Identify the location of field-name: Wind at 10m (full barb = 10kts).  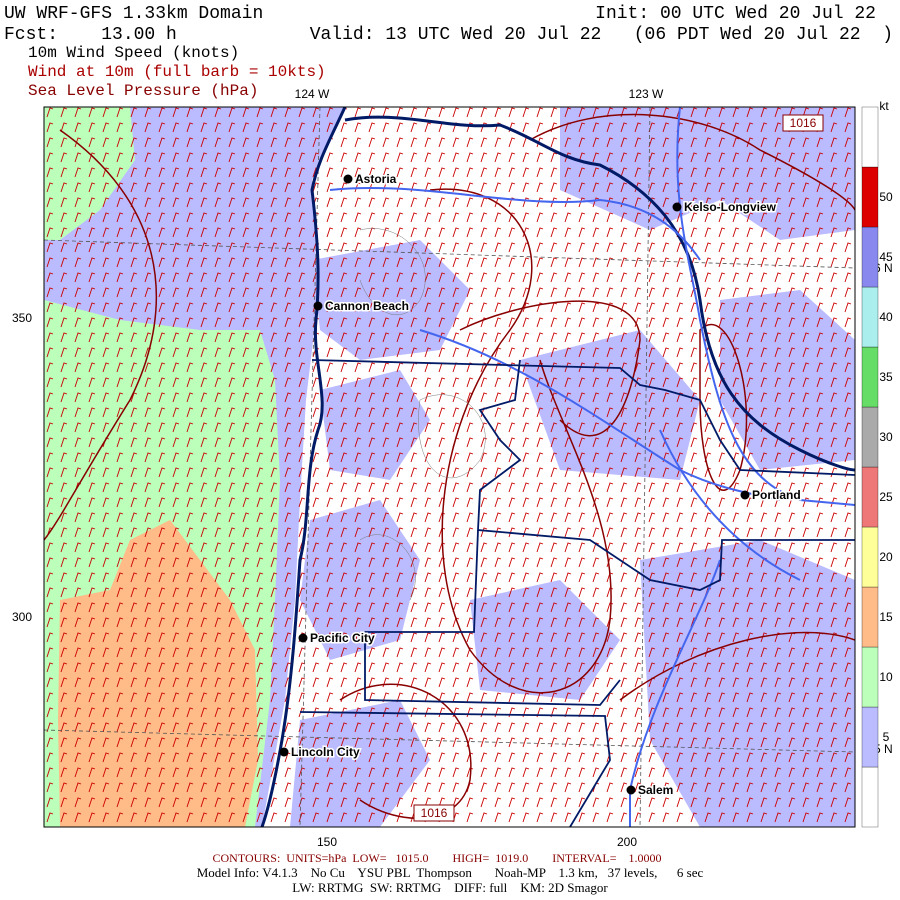
(177, 72).